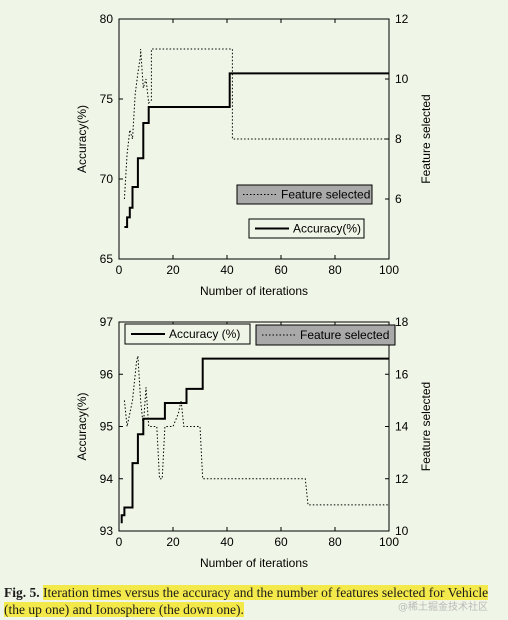 The width and height of the screenshot is (508, 620). Describe the element at coordinates (443, 607) in the screenshot. I see `watermark: @稀土掘金技术社区` at that location.